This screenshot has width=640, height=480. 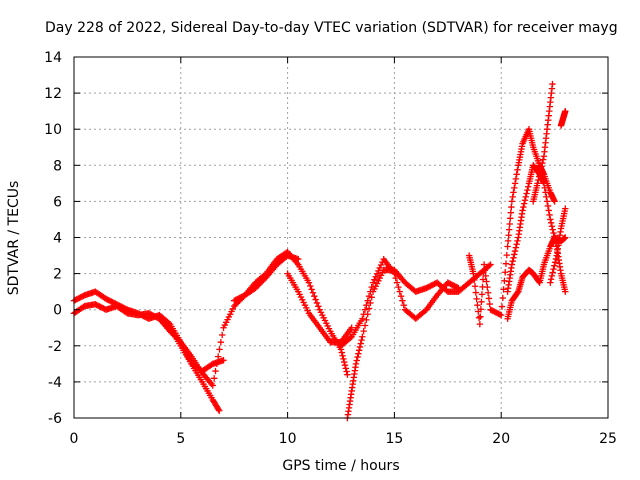 What do you see at coordinates (419, 341) in the screenshot?
I see `series-trace-f` at bounding box center [419, 341].